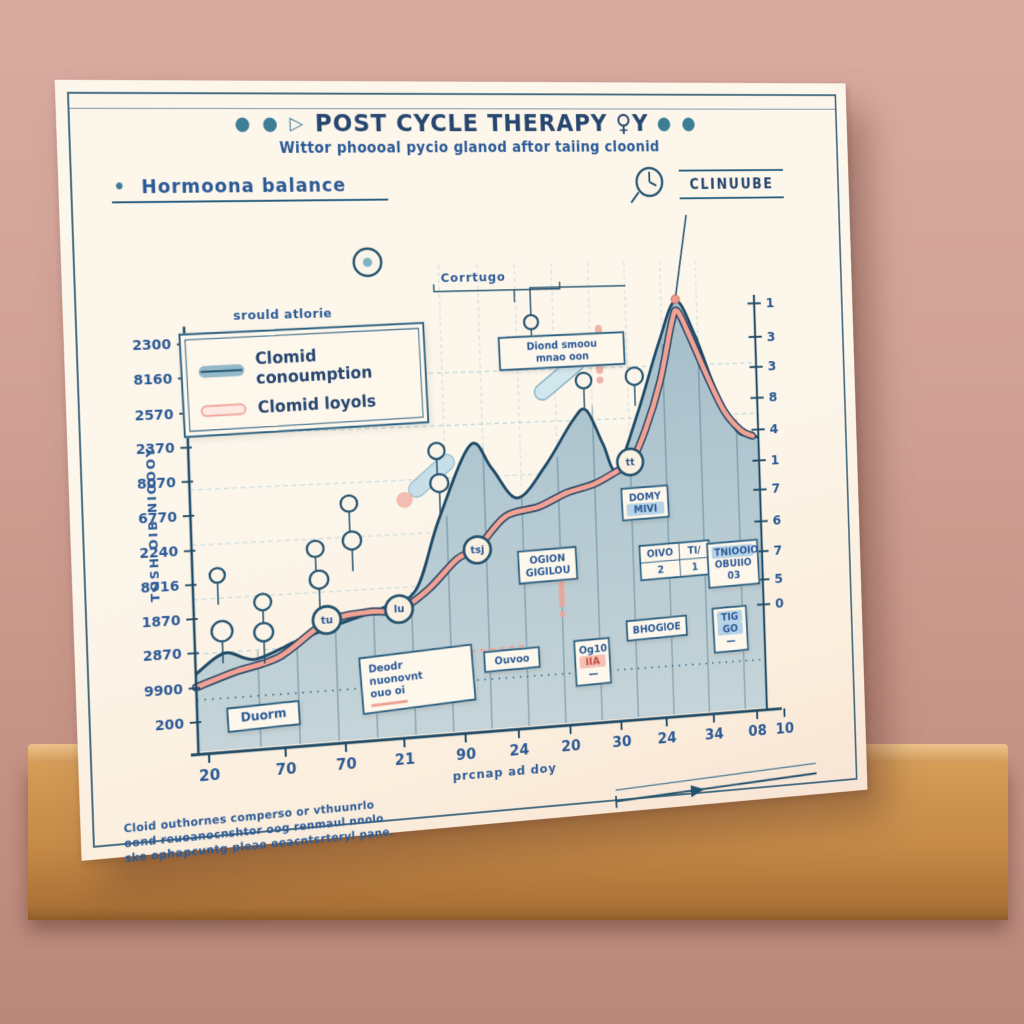 The width and height of the screenshot is (1024, 1024). I want to click on header-right: CLINUUBE, so click(706, 185).